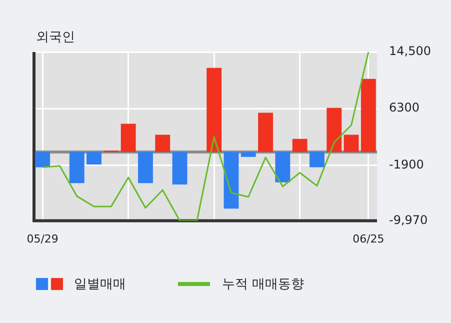 Image resolution: width=451 pixels, height=323 pixels. Describe the element at coordinates (406, 164) in the screenshot. I see `y-tick-label: -1900` at that location.